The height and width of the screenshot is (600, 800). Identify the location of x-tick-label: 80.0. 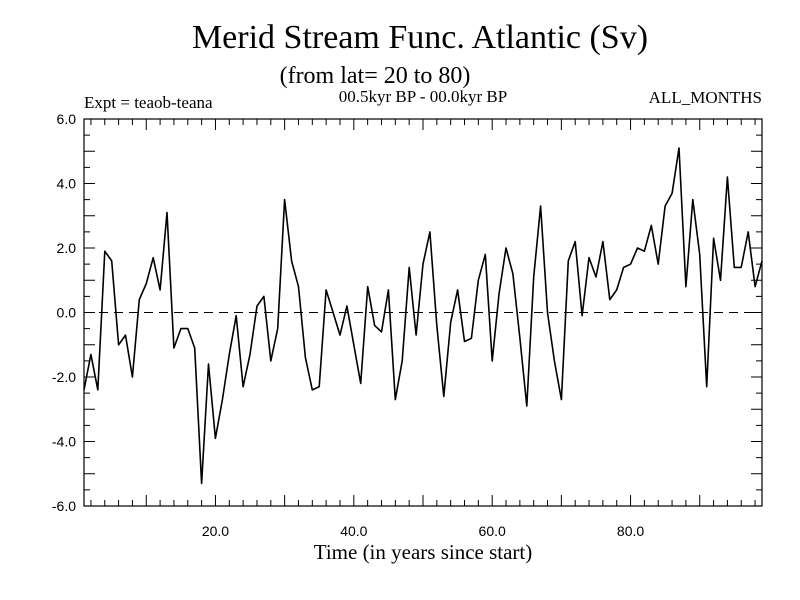
(630, 531).